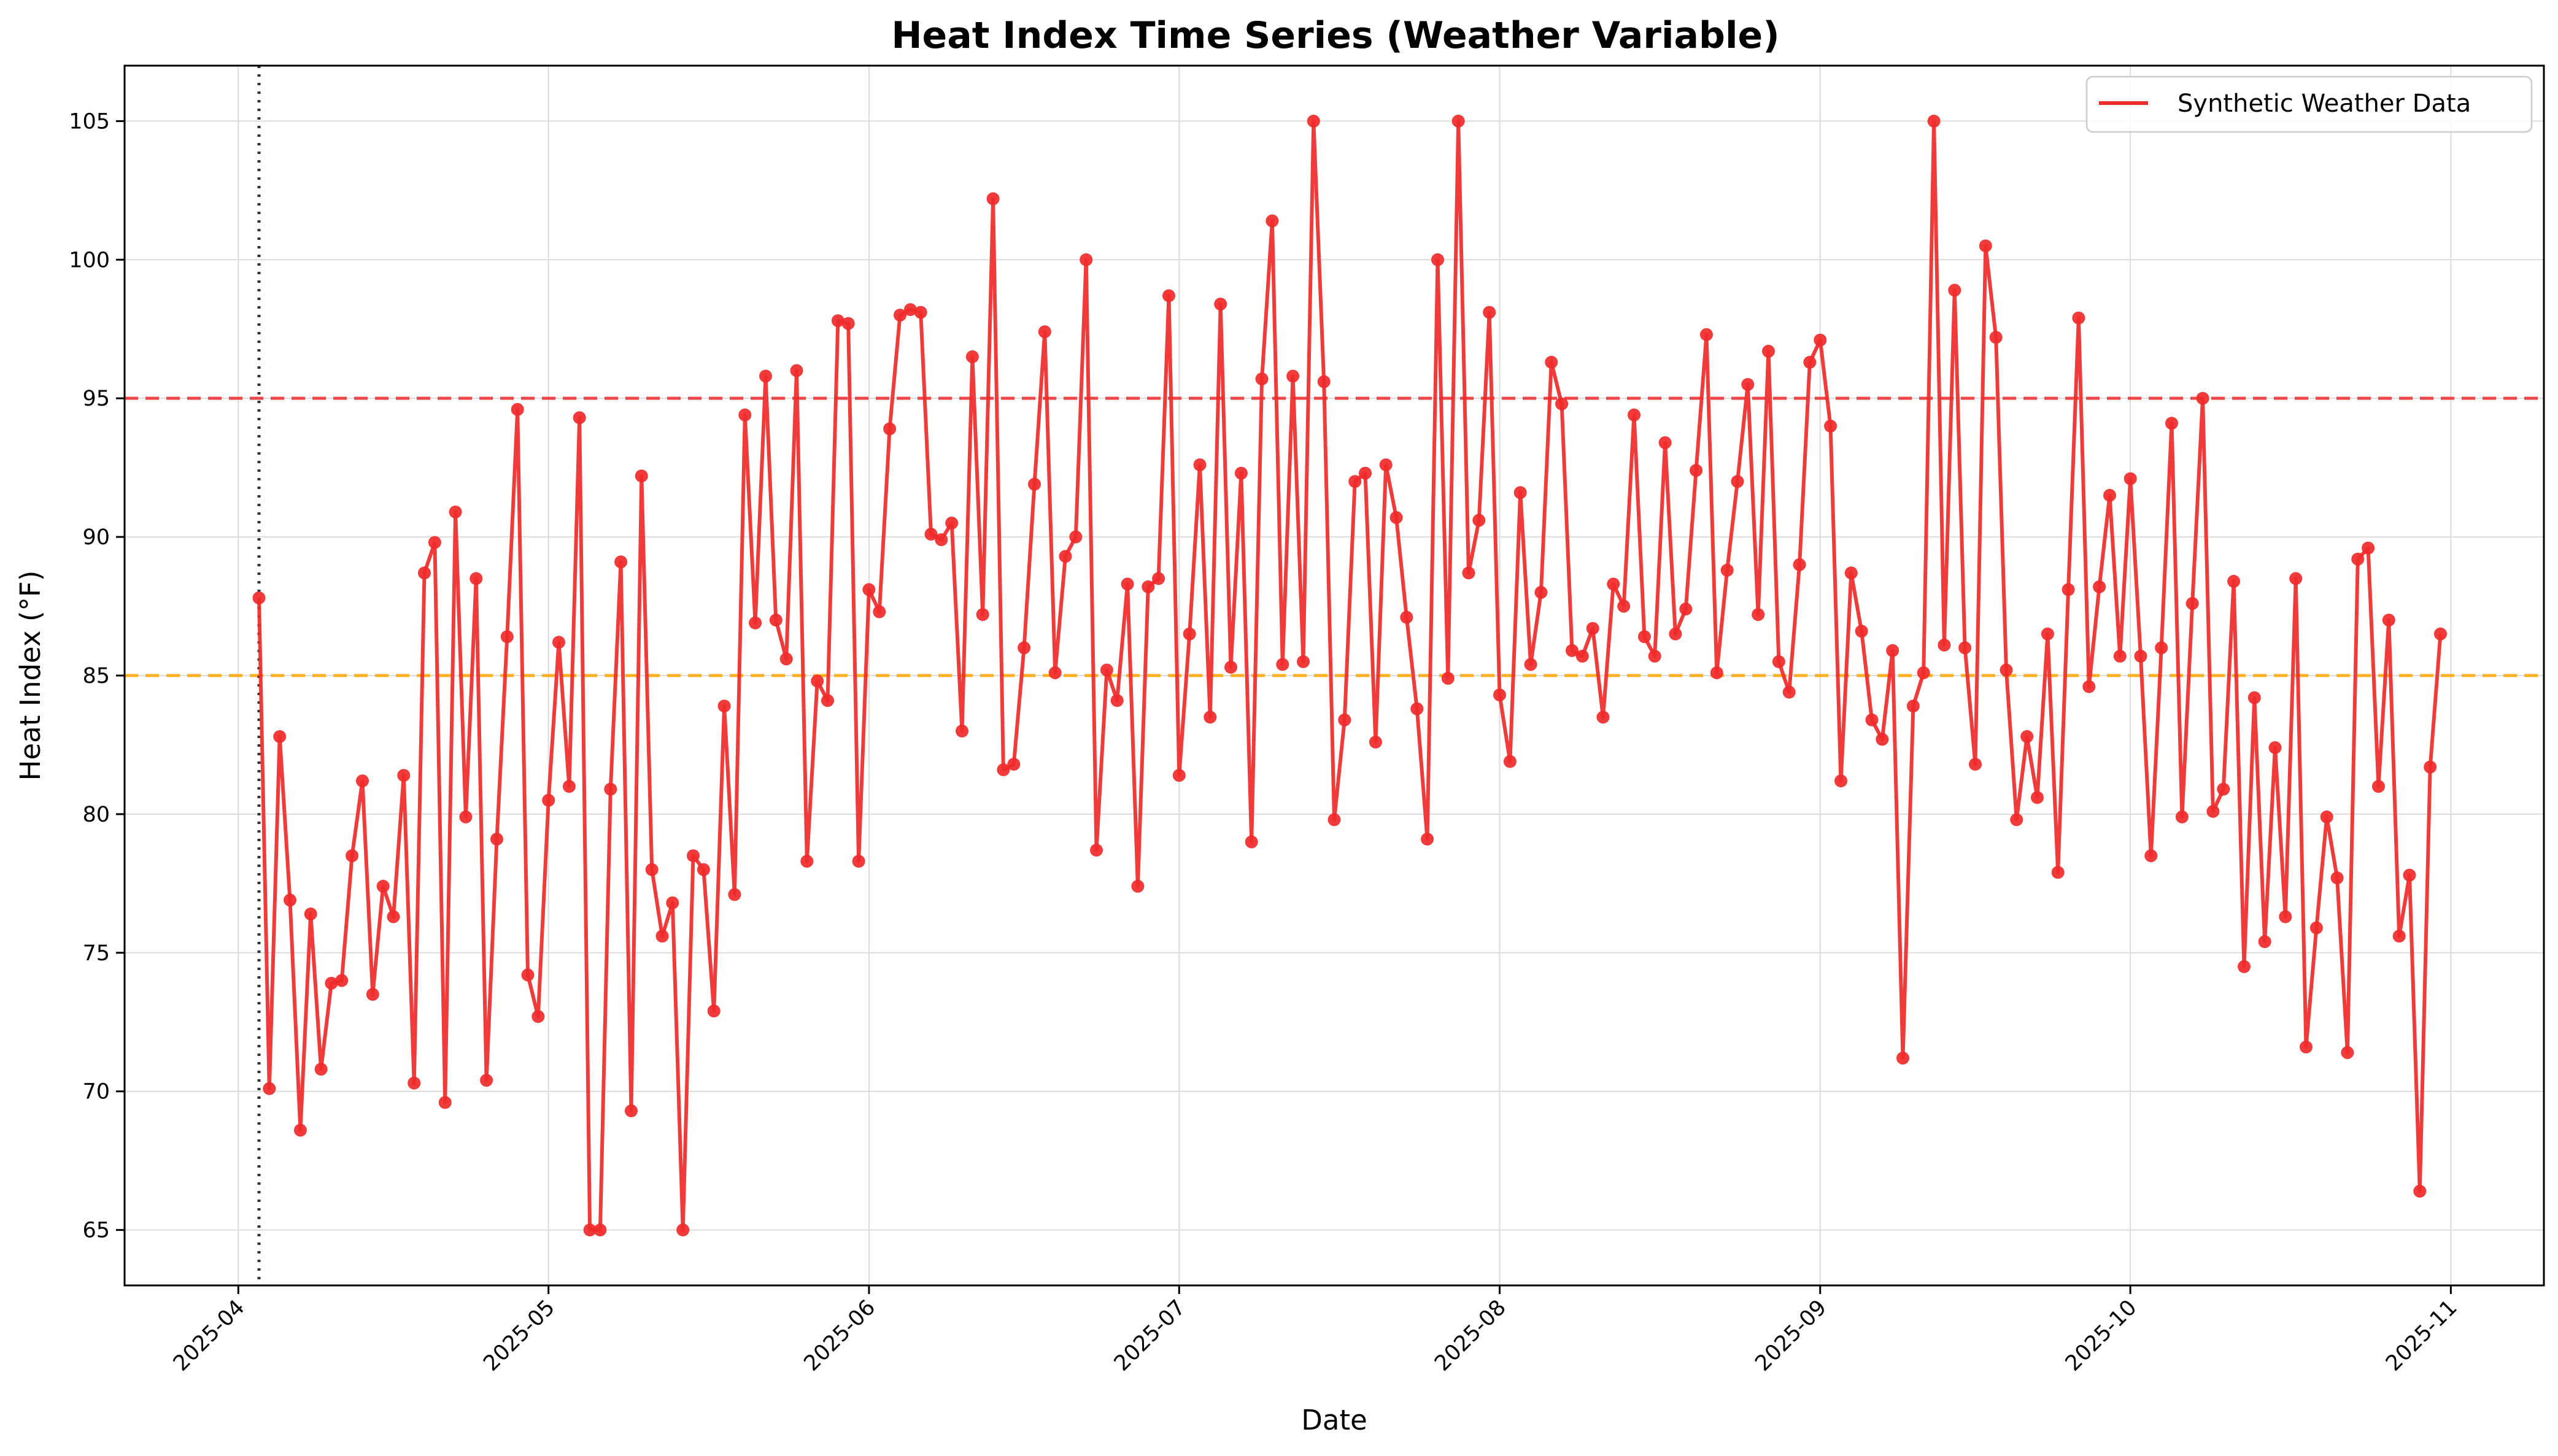  Describe the element at coordinates (1334, 1420) in the screenshot. I see `x-axis-label: Date` at that location.